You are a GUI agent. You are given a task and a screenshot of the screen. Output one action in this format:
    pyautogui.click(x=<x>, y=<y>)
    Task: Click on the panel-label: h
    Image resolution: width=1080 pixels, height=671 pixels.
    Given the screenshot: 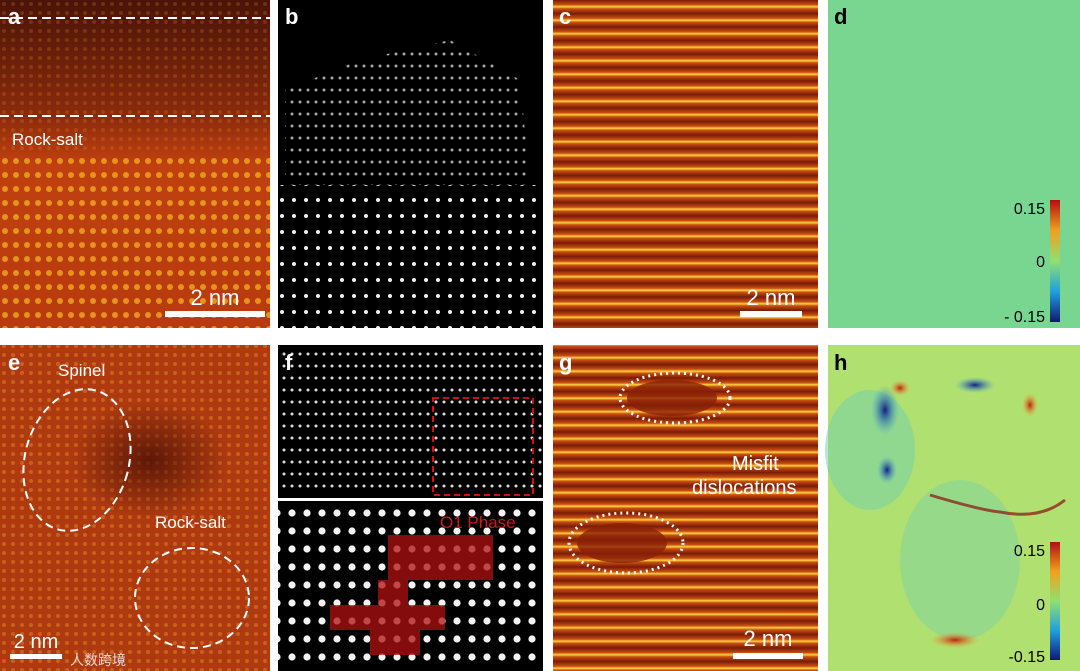 What is the action you would take?
    pyautogui.click(x=840, y=362)
    